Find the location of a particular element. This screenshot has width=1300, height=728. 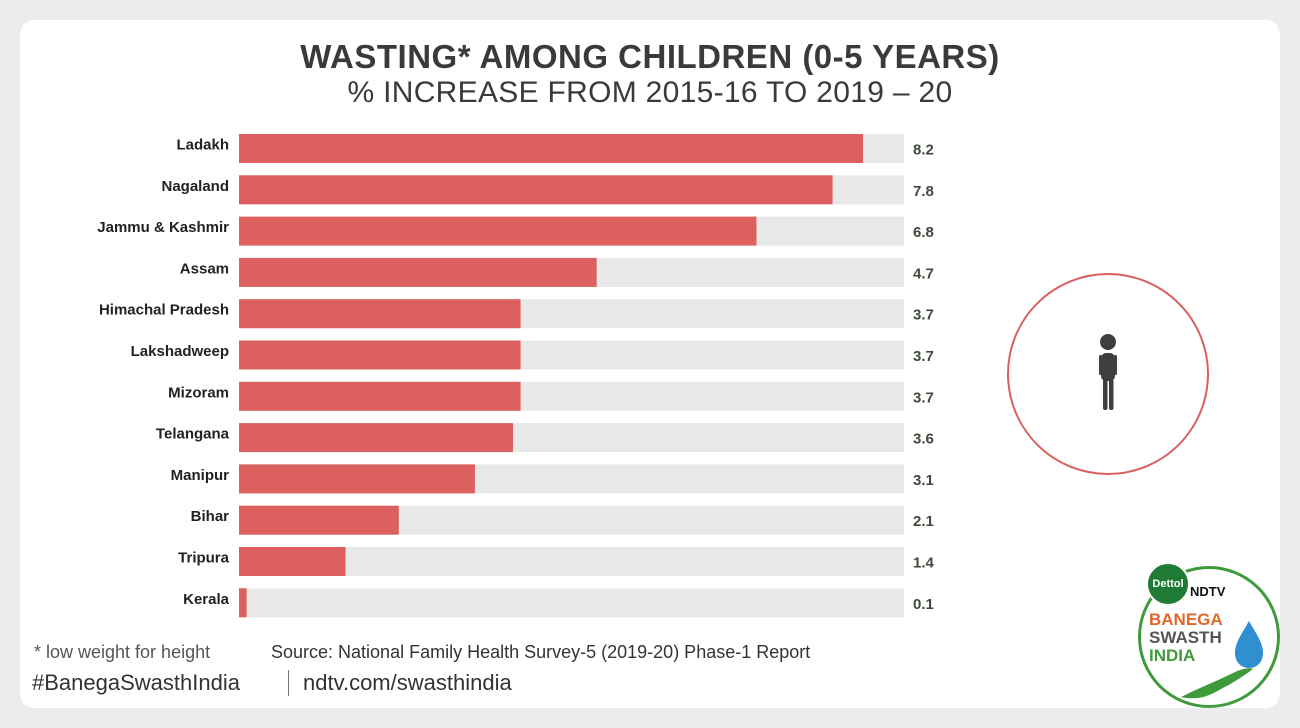

logo-text-swasth: SWASTH is located at coordinates (1185, 637).